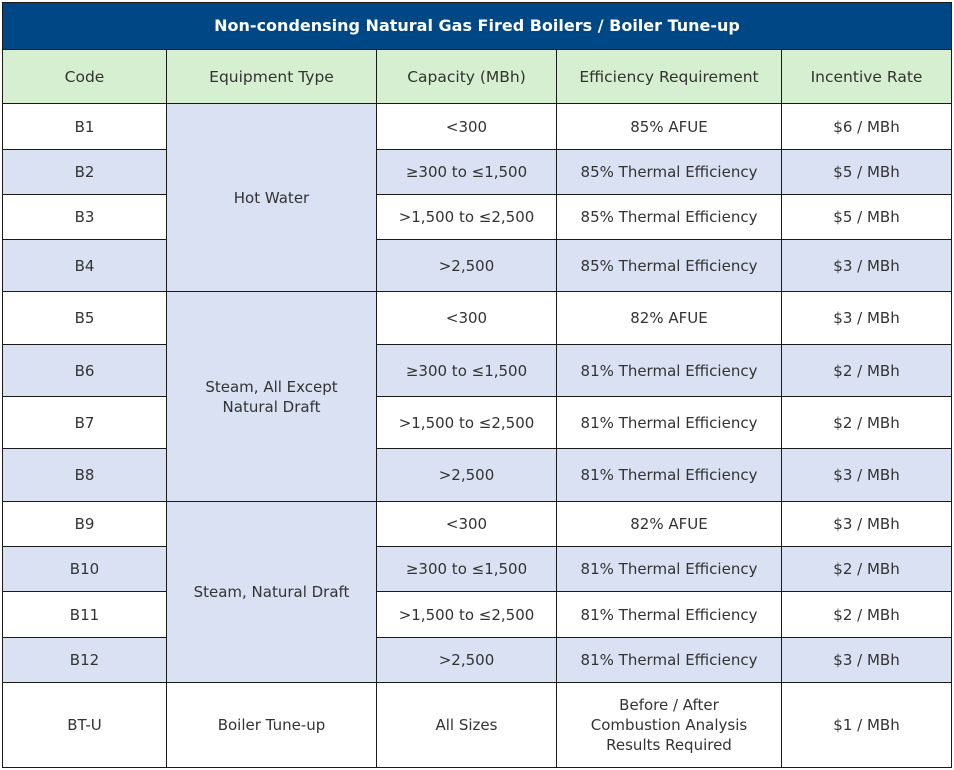  I want to click on column-header-equipment-type: Equipment Type, so click(271, 76).